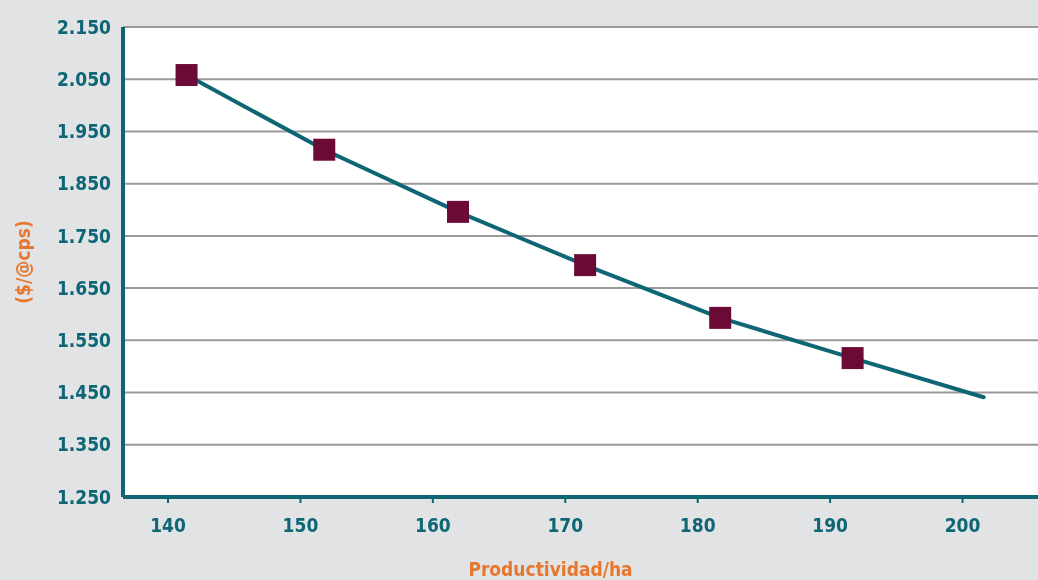 This screenshot has width=1038, height=580. Describe the element at coordinates (84, 287) in the screenshot. I see `y-tick-label: 1.650` at that location.